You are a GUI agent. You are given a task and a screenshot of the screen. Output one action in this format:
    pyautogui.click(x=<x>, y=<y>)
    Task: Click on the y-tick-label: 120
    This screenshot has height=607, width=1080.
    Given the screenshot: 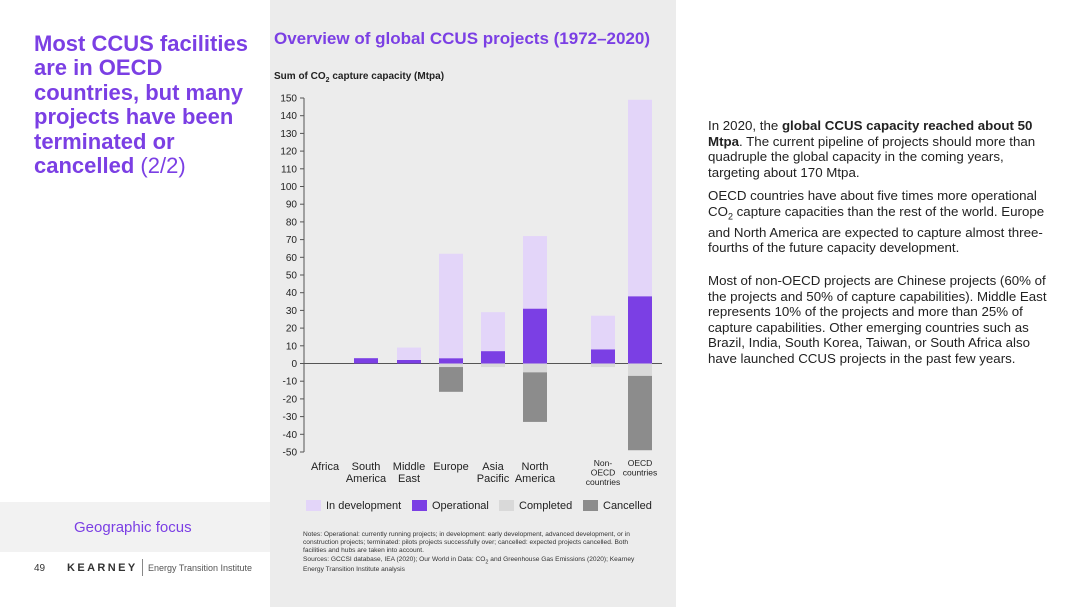 What is the action you would take?
    pyautogui.click(x=288, y=152)
    